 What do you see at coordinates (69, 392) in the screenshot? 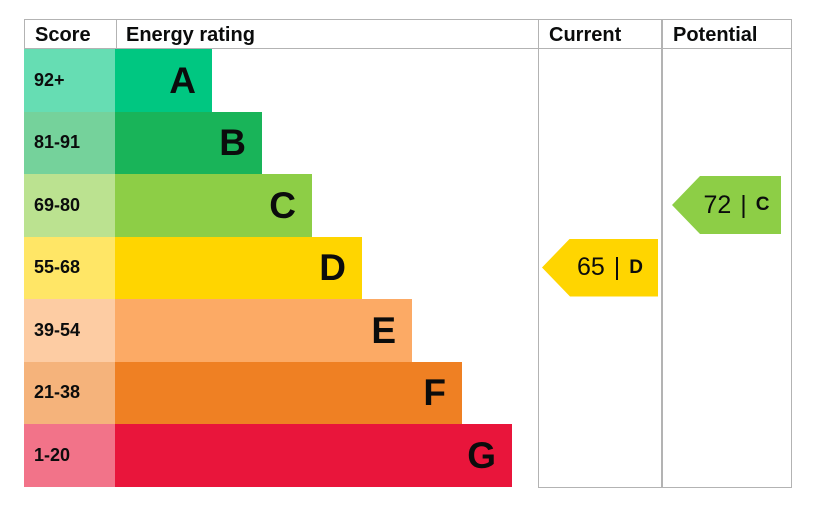
I see `score-range: 21-38` at bounding box center [69, 392].